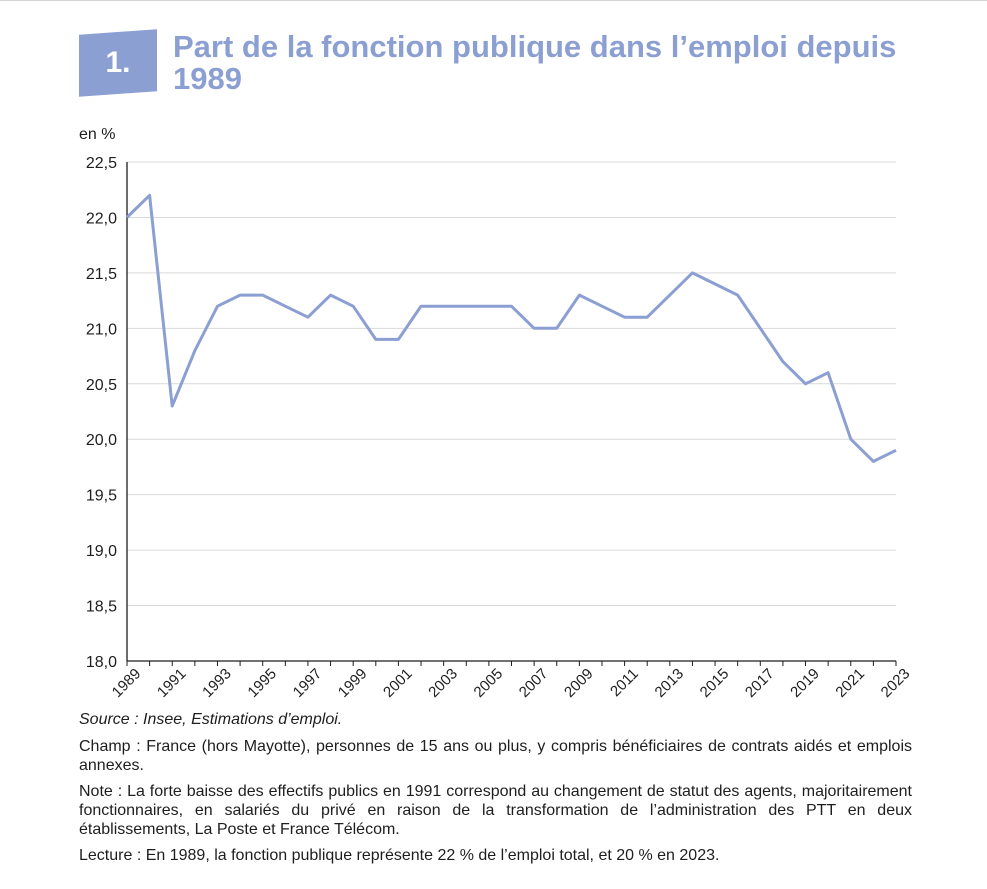 The image size is (987, 889). What do you see at coordinates (101, 440) in the screenshot?
I see `y-tick-label: 20,0` at bounding box center [101, 440].